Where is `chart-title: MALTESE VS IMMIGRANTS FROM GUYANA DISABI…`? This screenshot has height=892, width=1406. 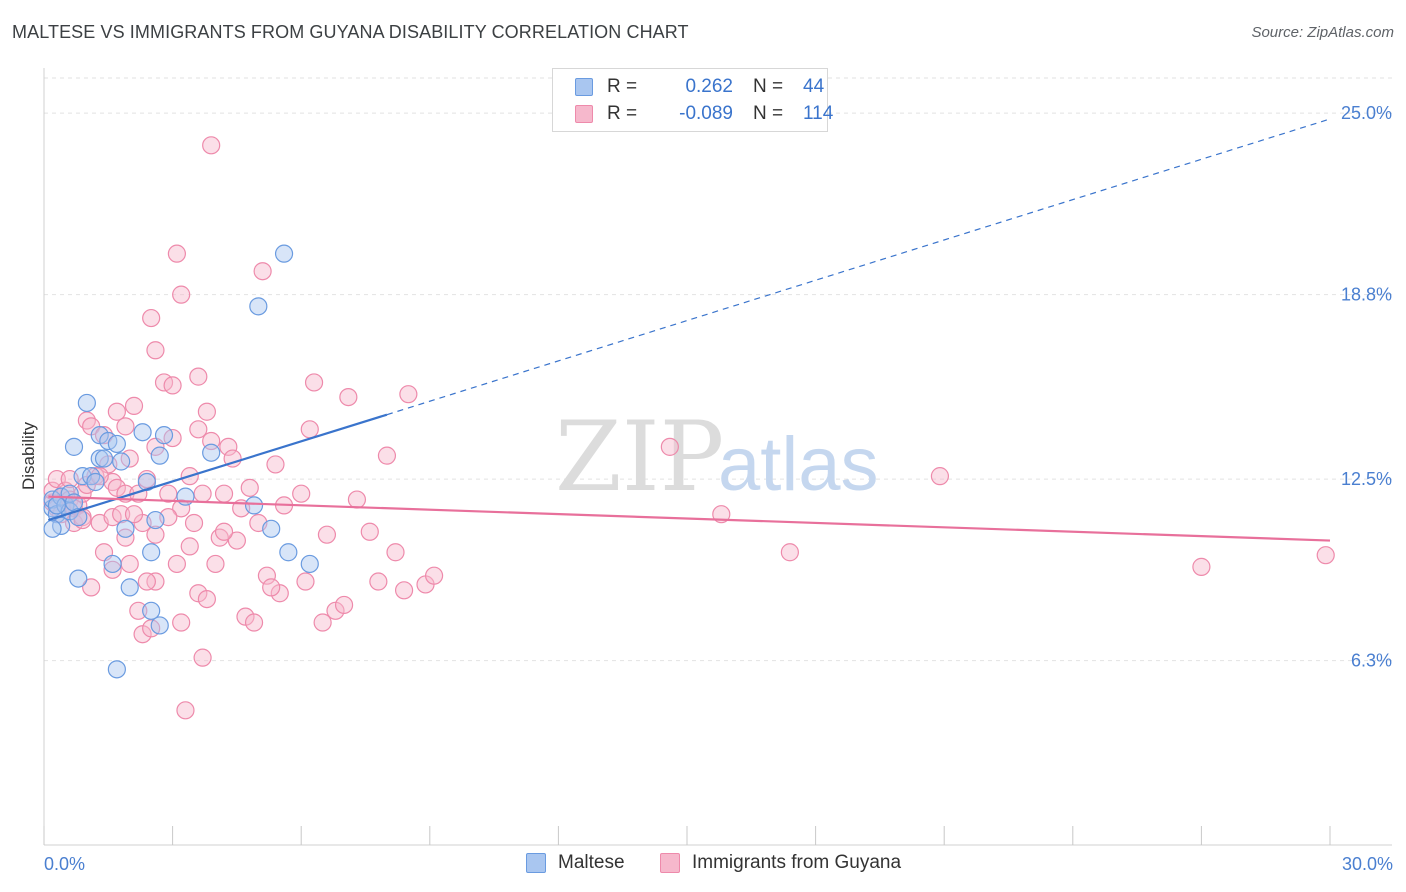 chart-title: MALTESE VS IMMIGRANTS FROM GUYANA DISABI… is located at coordinates (350, 32).